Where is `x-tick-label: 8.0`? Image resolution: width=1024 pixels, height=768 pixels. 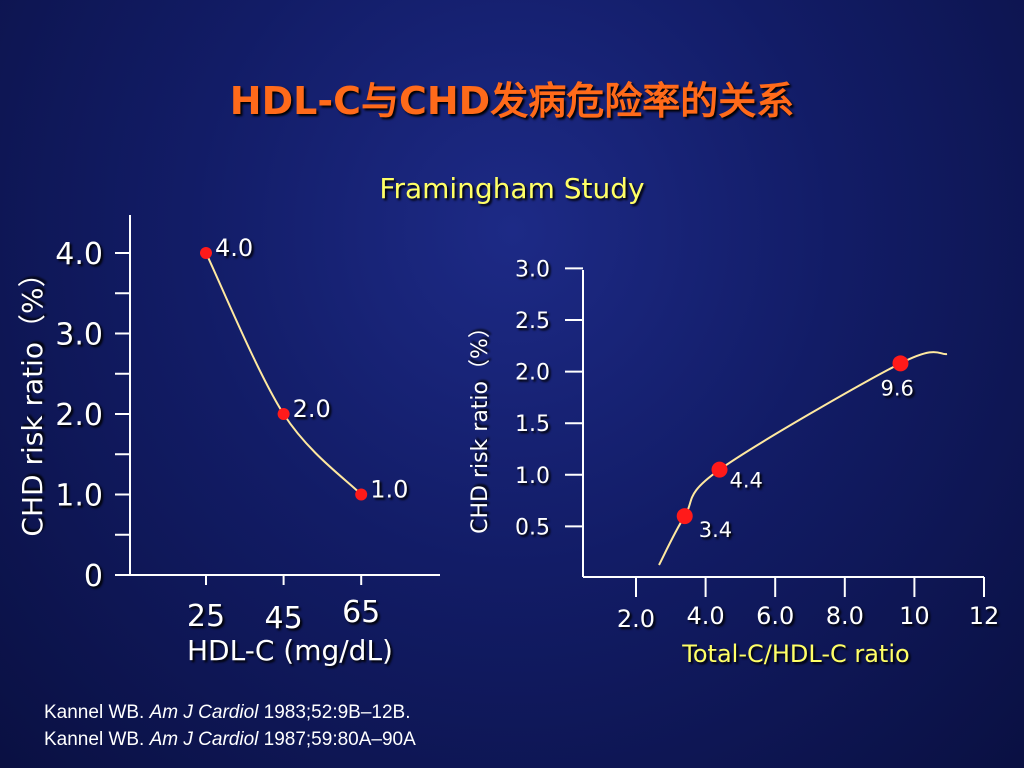
x-tick-label: 8.0 is located at coordinates (845, 616).